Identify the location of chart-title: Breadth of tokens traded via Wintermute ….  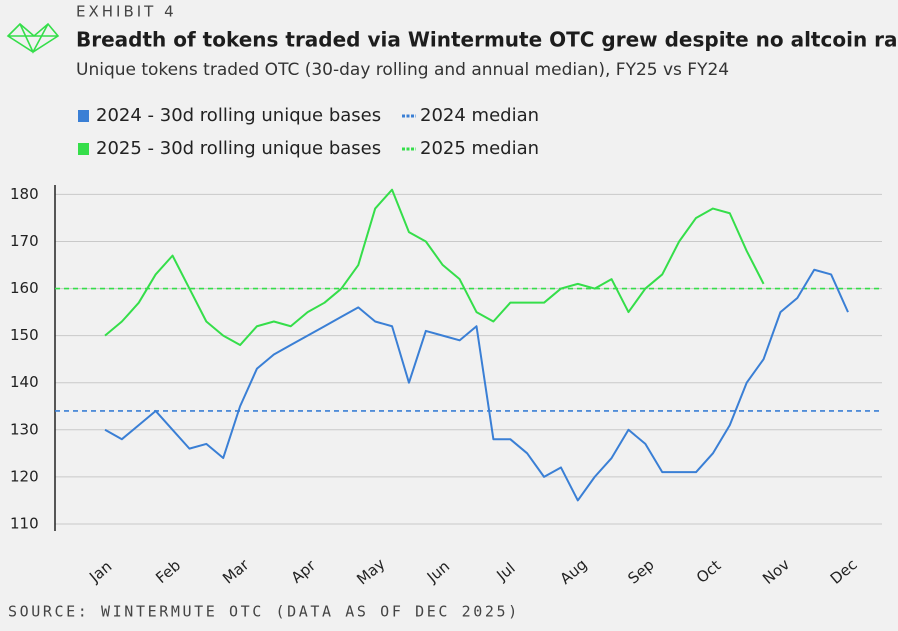
(487, 40).